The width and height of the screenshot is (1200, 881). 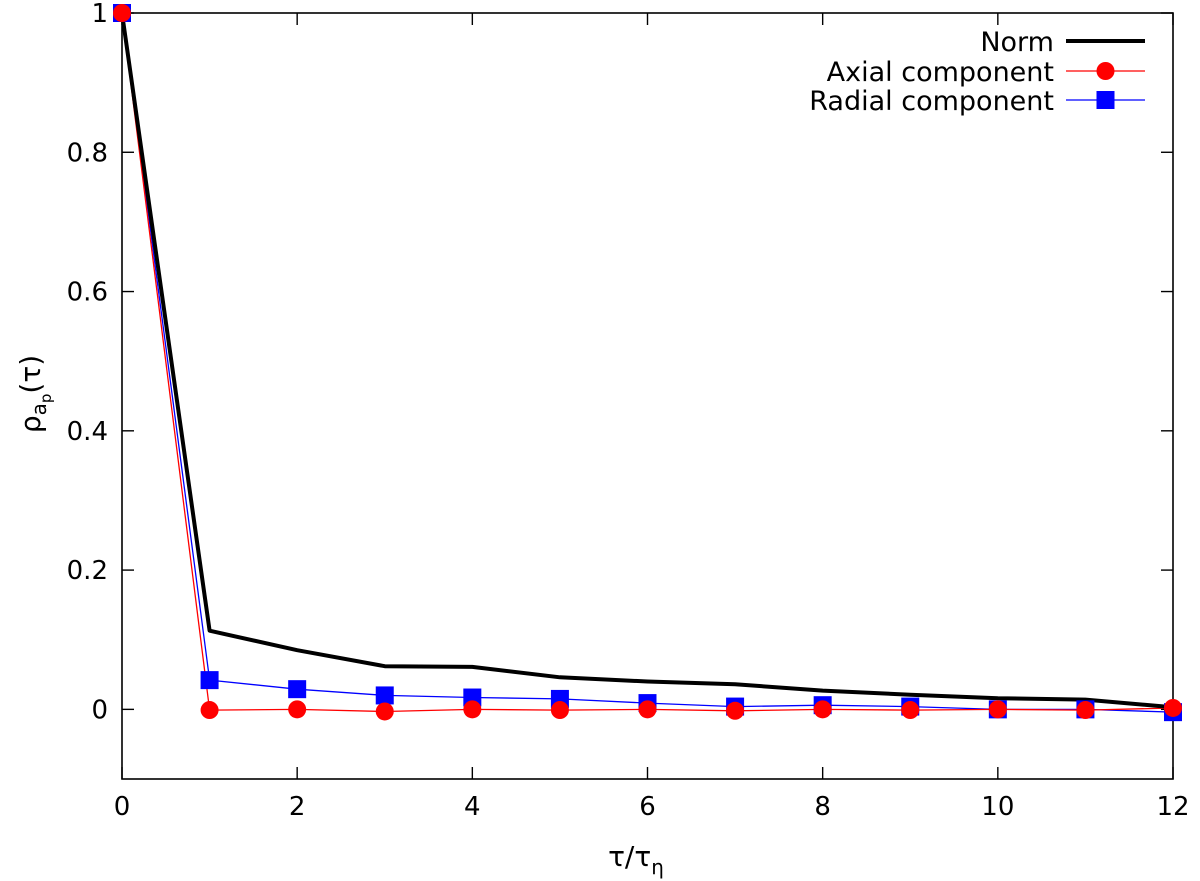 I want to click on x-tick-label: 2, so click(x=297, y=807).